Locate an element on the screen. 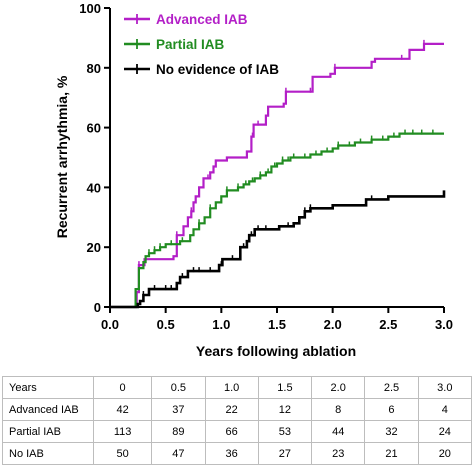 This screenshot has height=466, width=474. y-axis-title: Recurrent arrhythmia, % is located at coordinates (62, 156).